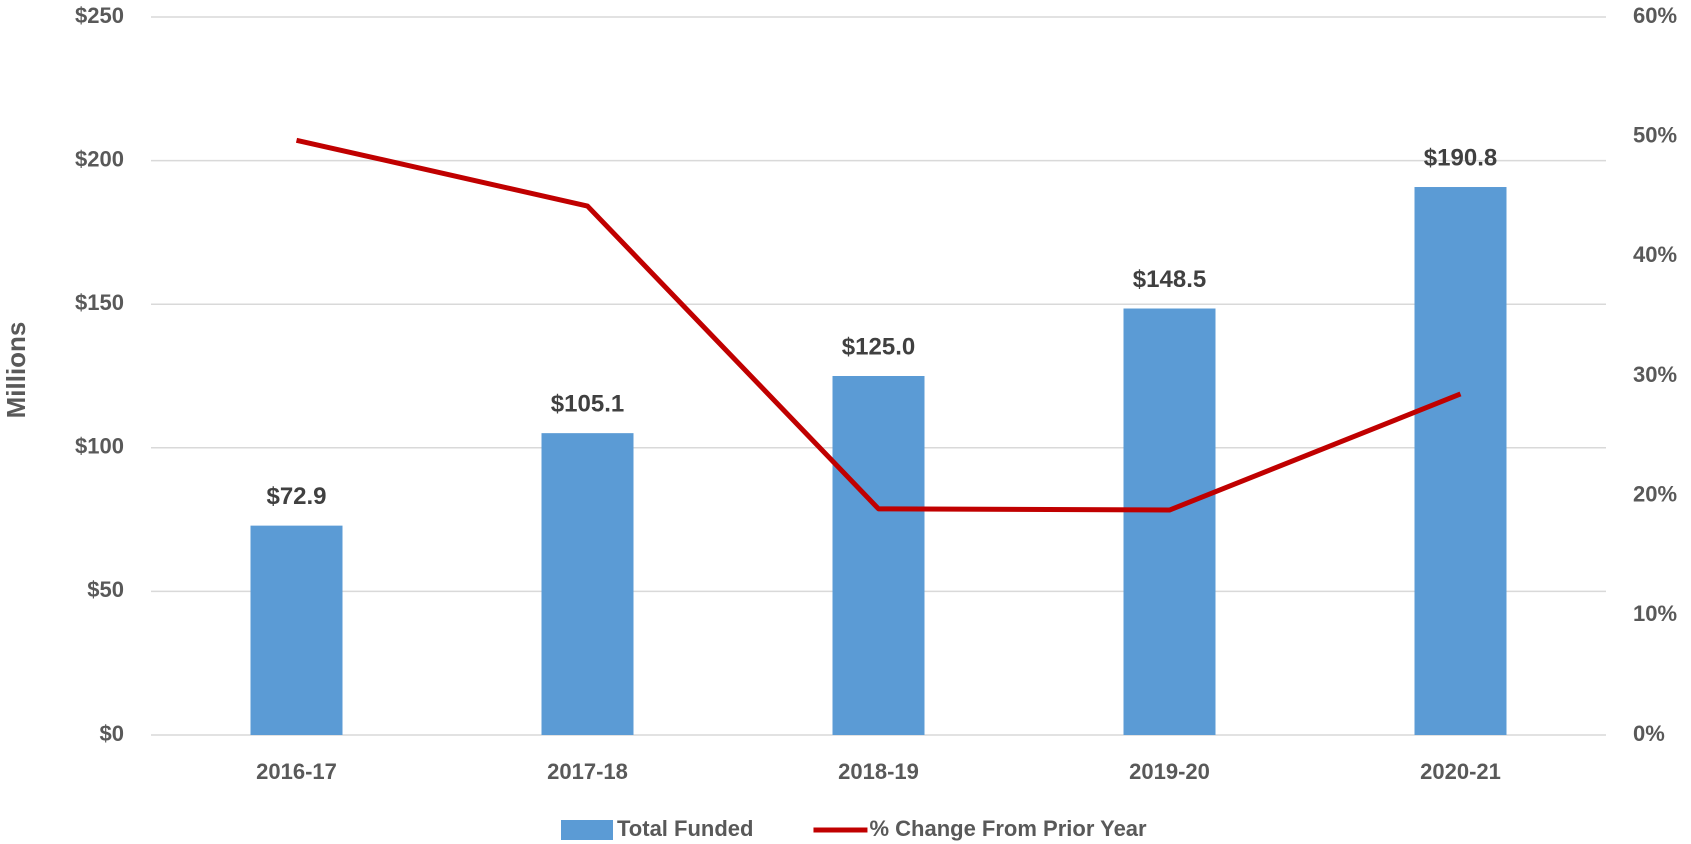 This screenshot has width=1691, height=844. I want to click on y-tick-label: $50, so click(105, 589).